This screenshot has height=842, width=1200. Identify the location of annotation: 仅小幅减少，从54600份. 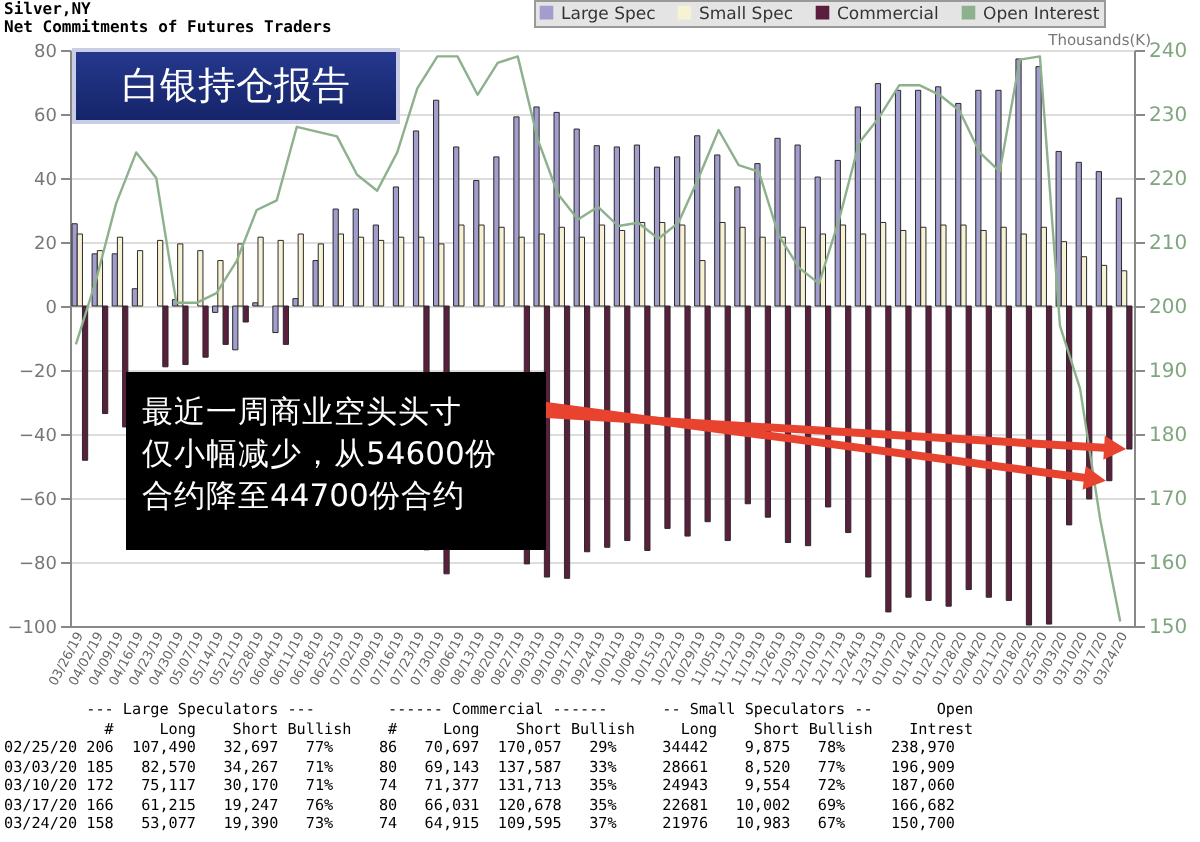
(320, 455).